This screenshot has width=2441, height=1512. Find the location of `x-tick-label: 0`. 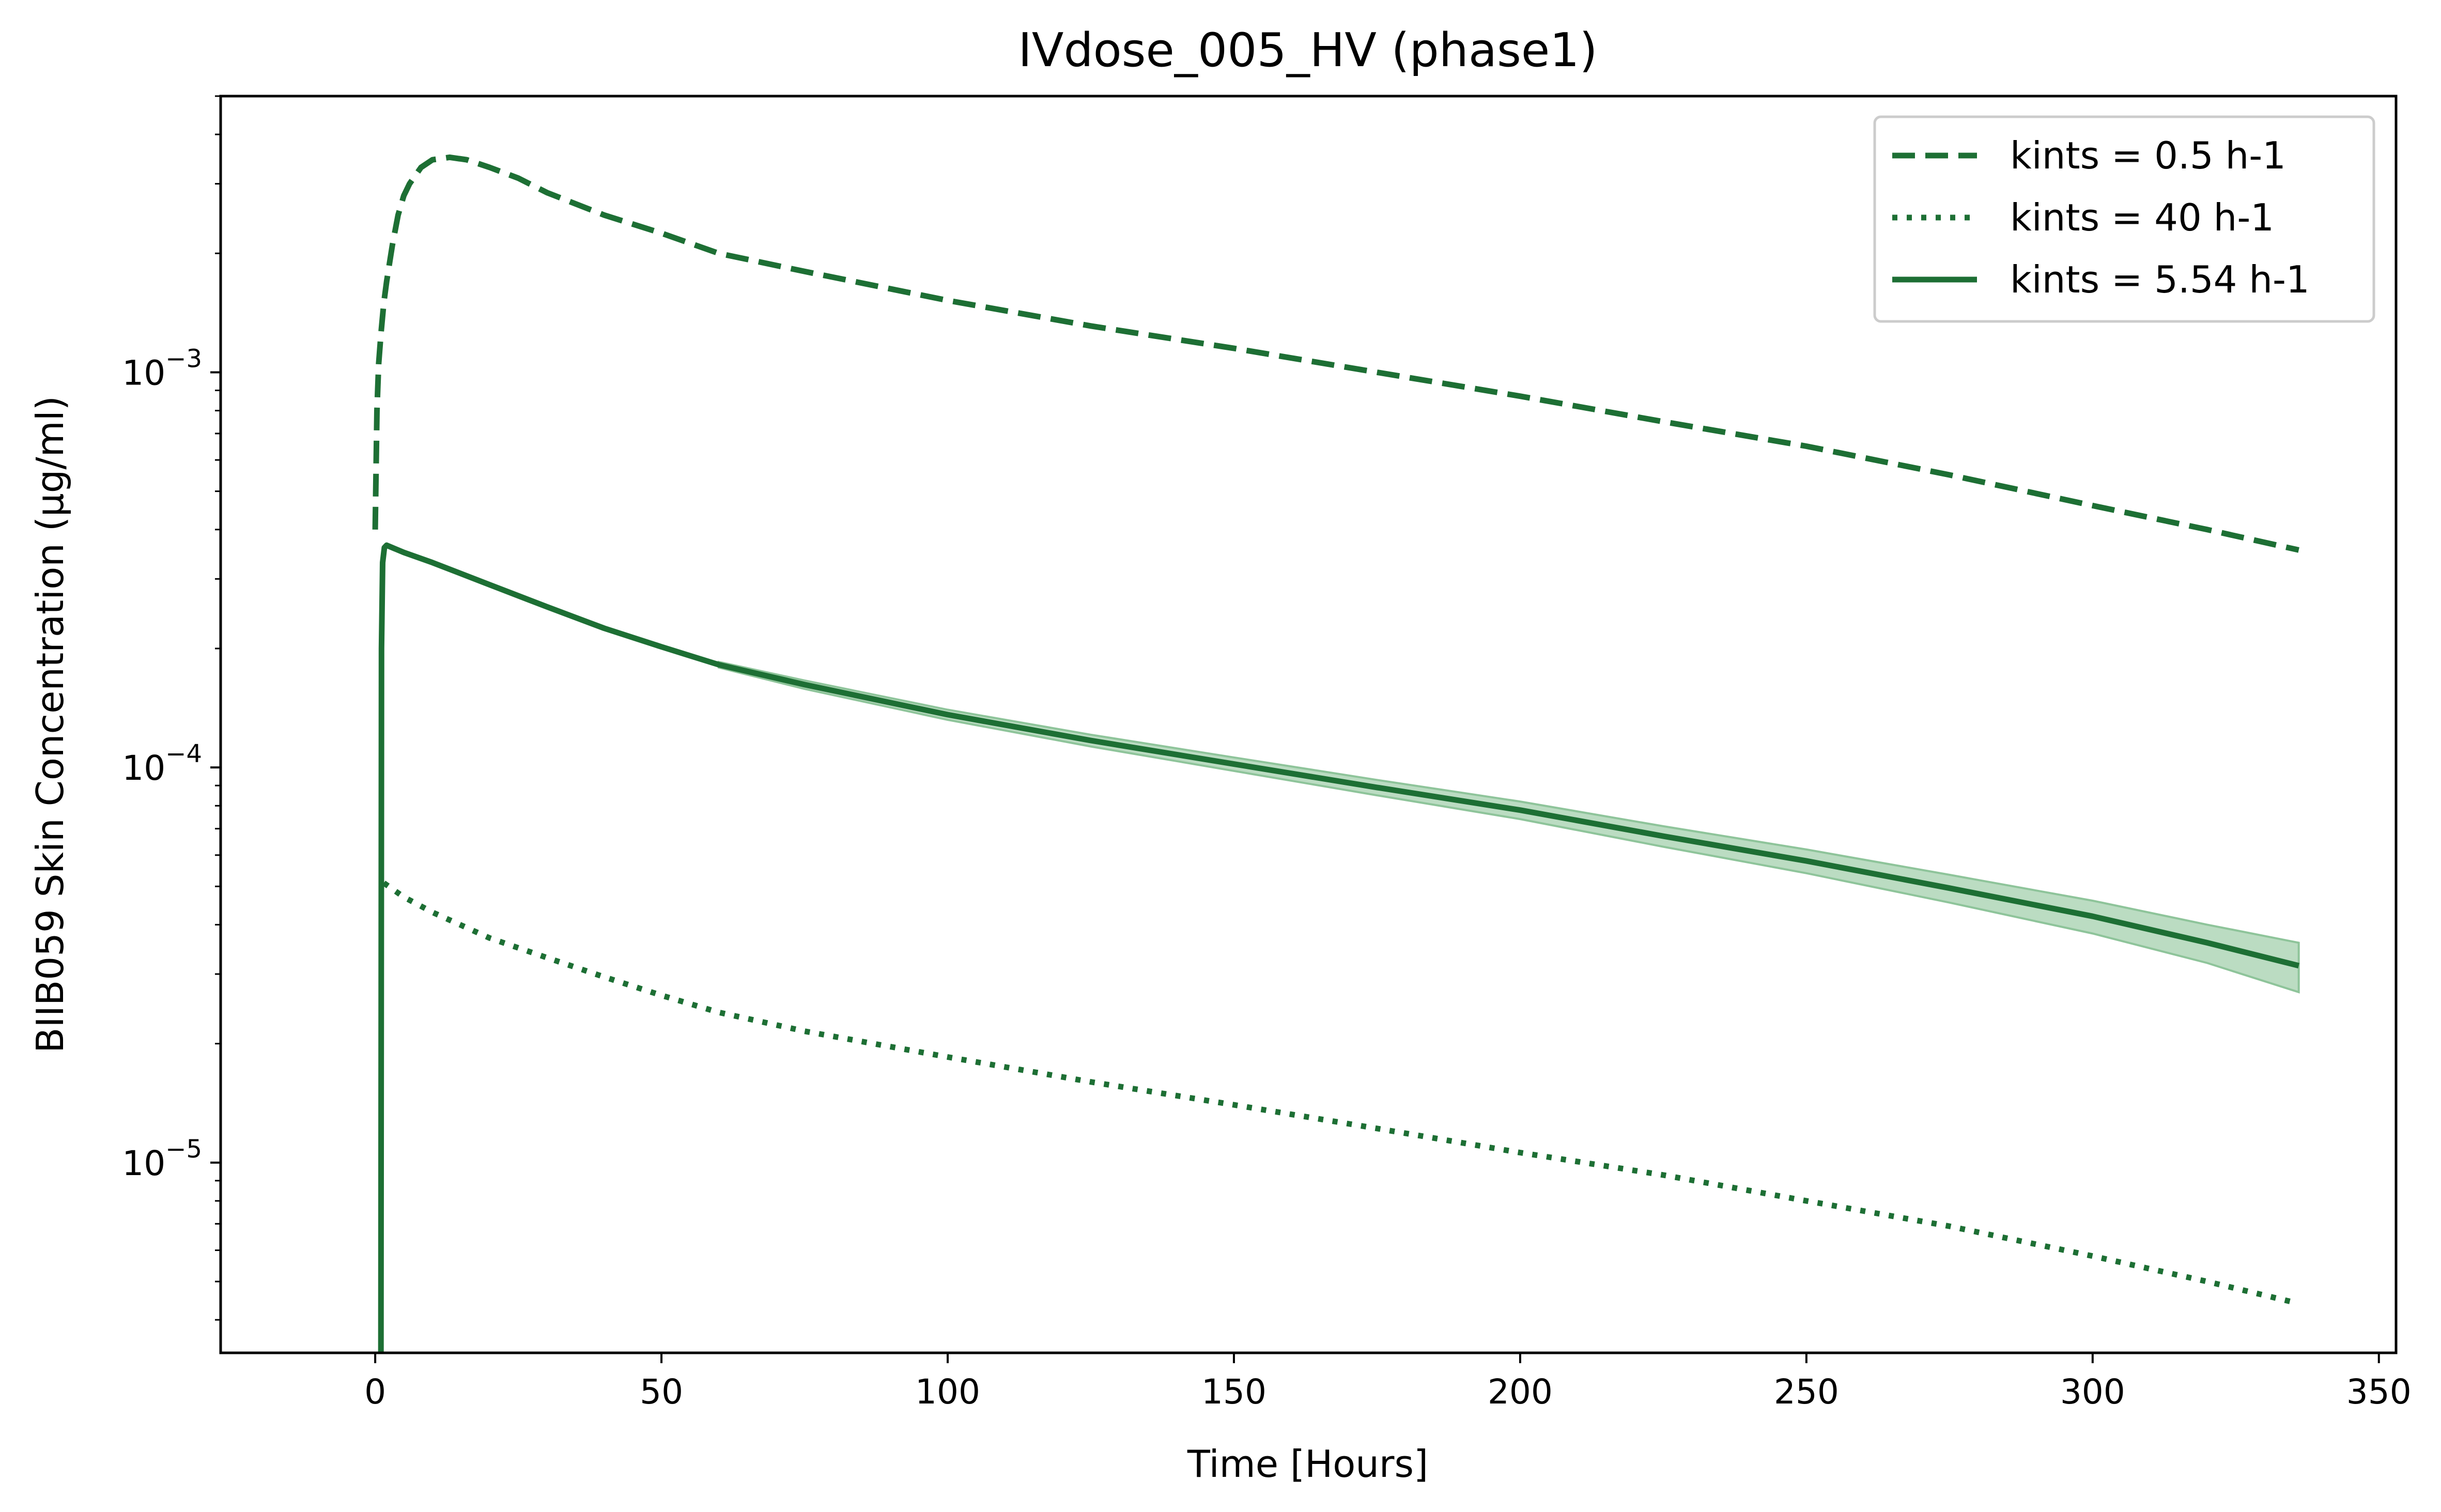

x-tick-label: 0 is located at coordinates (375, 1392).